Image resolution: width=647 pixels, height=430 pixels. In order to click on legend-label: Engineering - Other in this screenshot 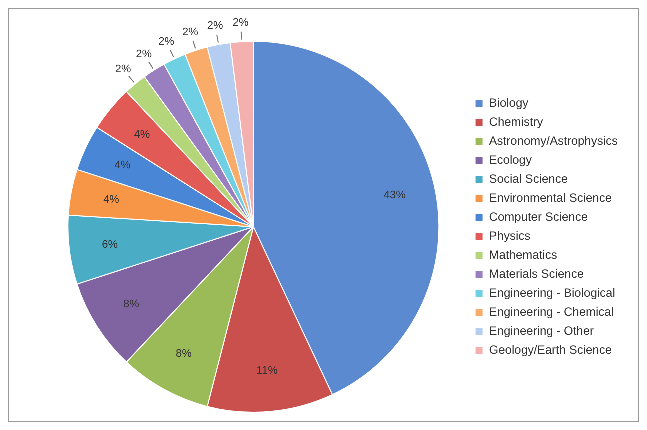, I will do `click(541, 331)`.